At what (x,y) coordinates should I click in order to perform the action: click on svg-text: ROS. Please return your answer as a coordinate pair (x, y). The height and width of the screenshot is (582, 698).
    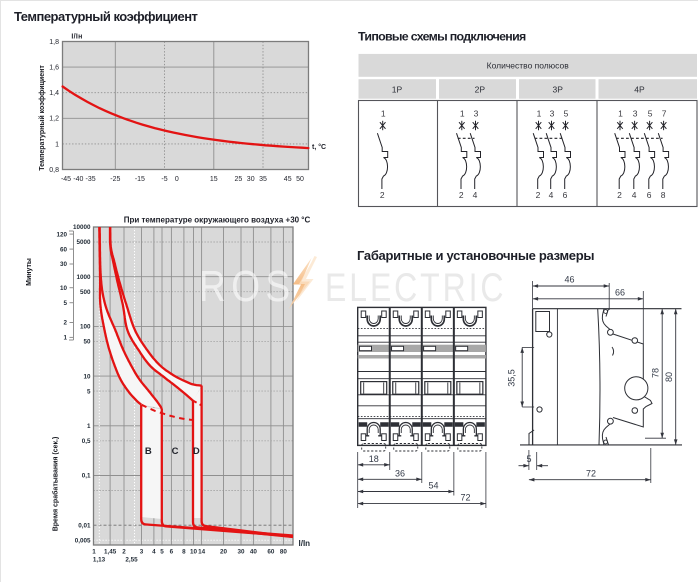
    Looking at the image, I should click on (247, 286).